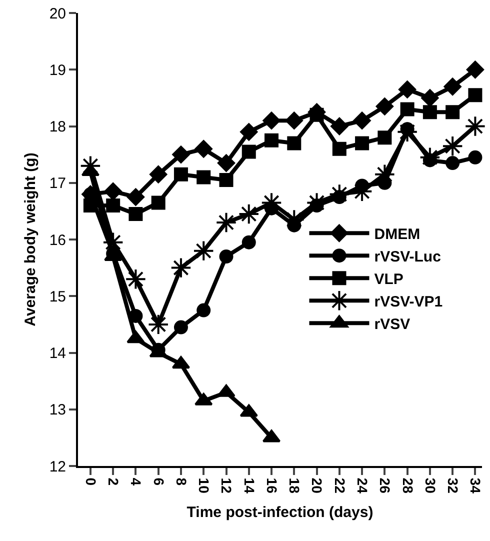  Describe the element at coordinates (362, 486) in the screenshot. I see `x-tick-label: 24` at that location.